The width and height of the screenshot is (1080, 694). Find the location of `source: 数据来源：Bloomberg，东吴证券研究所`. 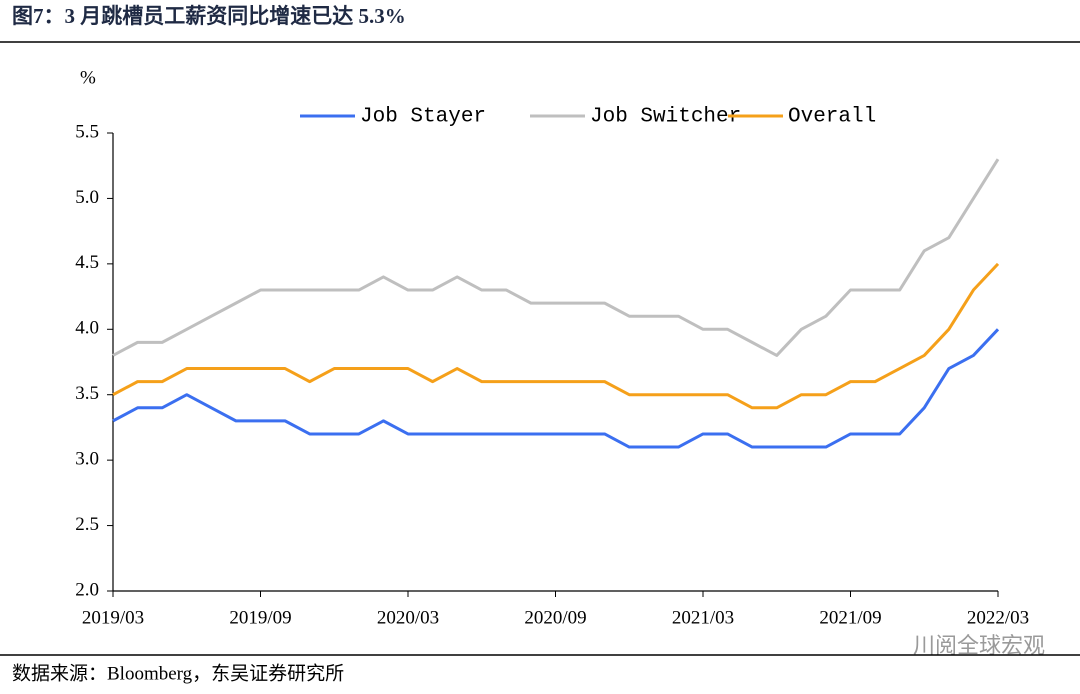

source: 数据来源：Bloomberg，东吴证券研究所 is located at coordinates (178, 673).